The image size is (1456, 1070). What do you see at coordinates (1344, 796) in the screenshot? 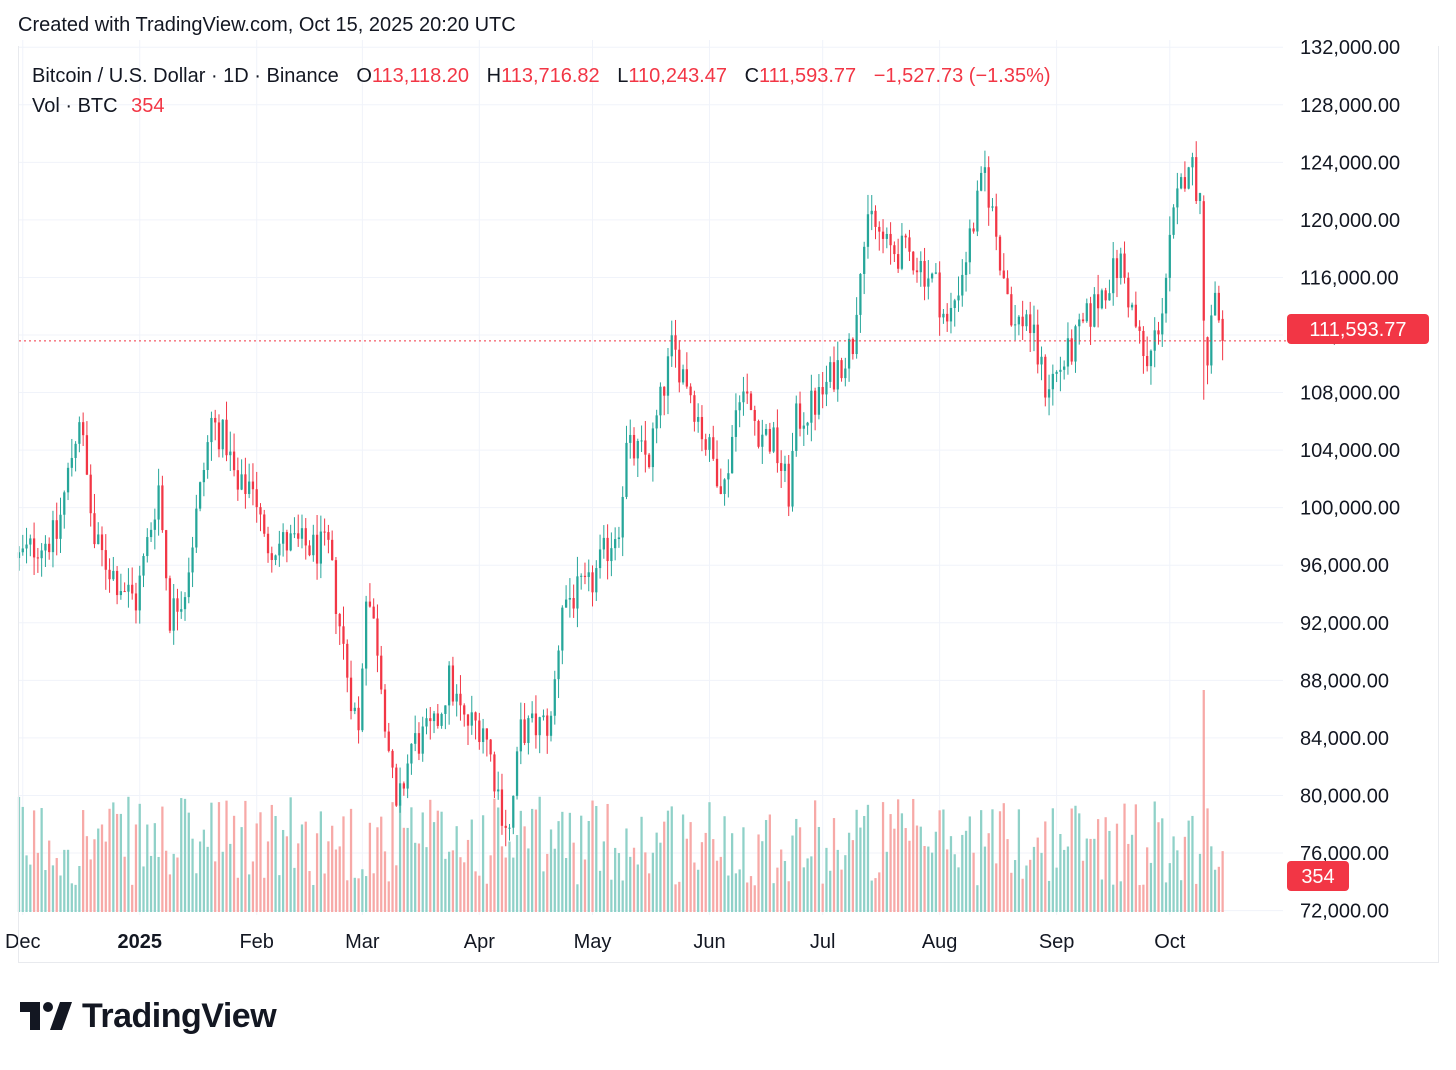
I see `price-tick-label: 80,000.00` at bounding box center [1344, 796].